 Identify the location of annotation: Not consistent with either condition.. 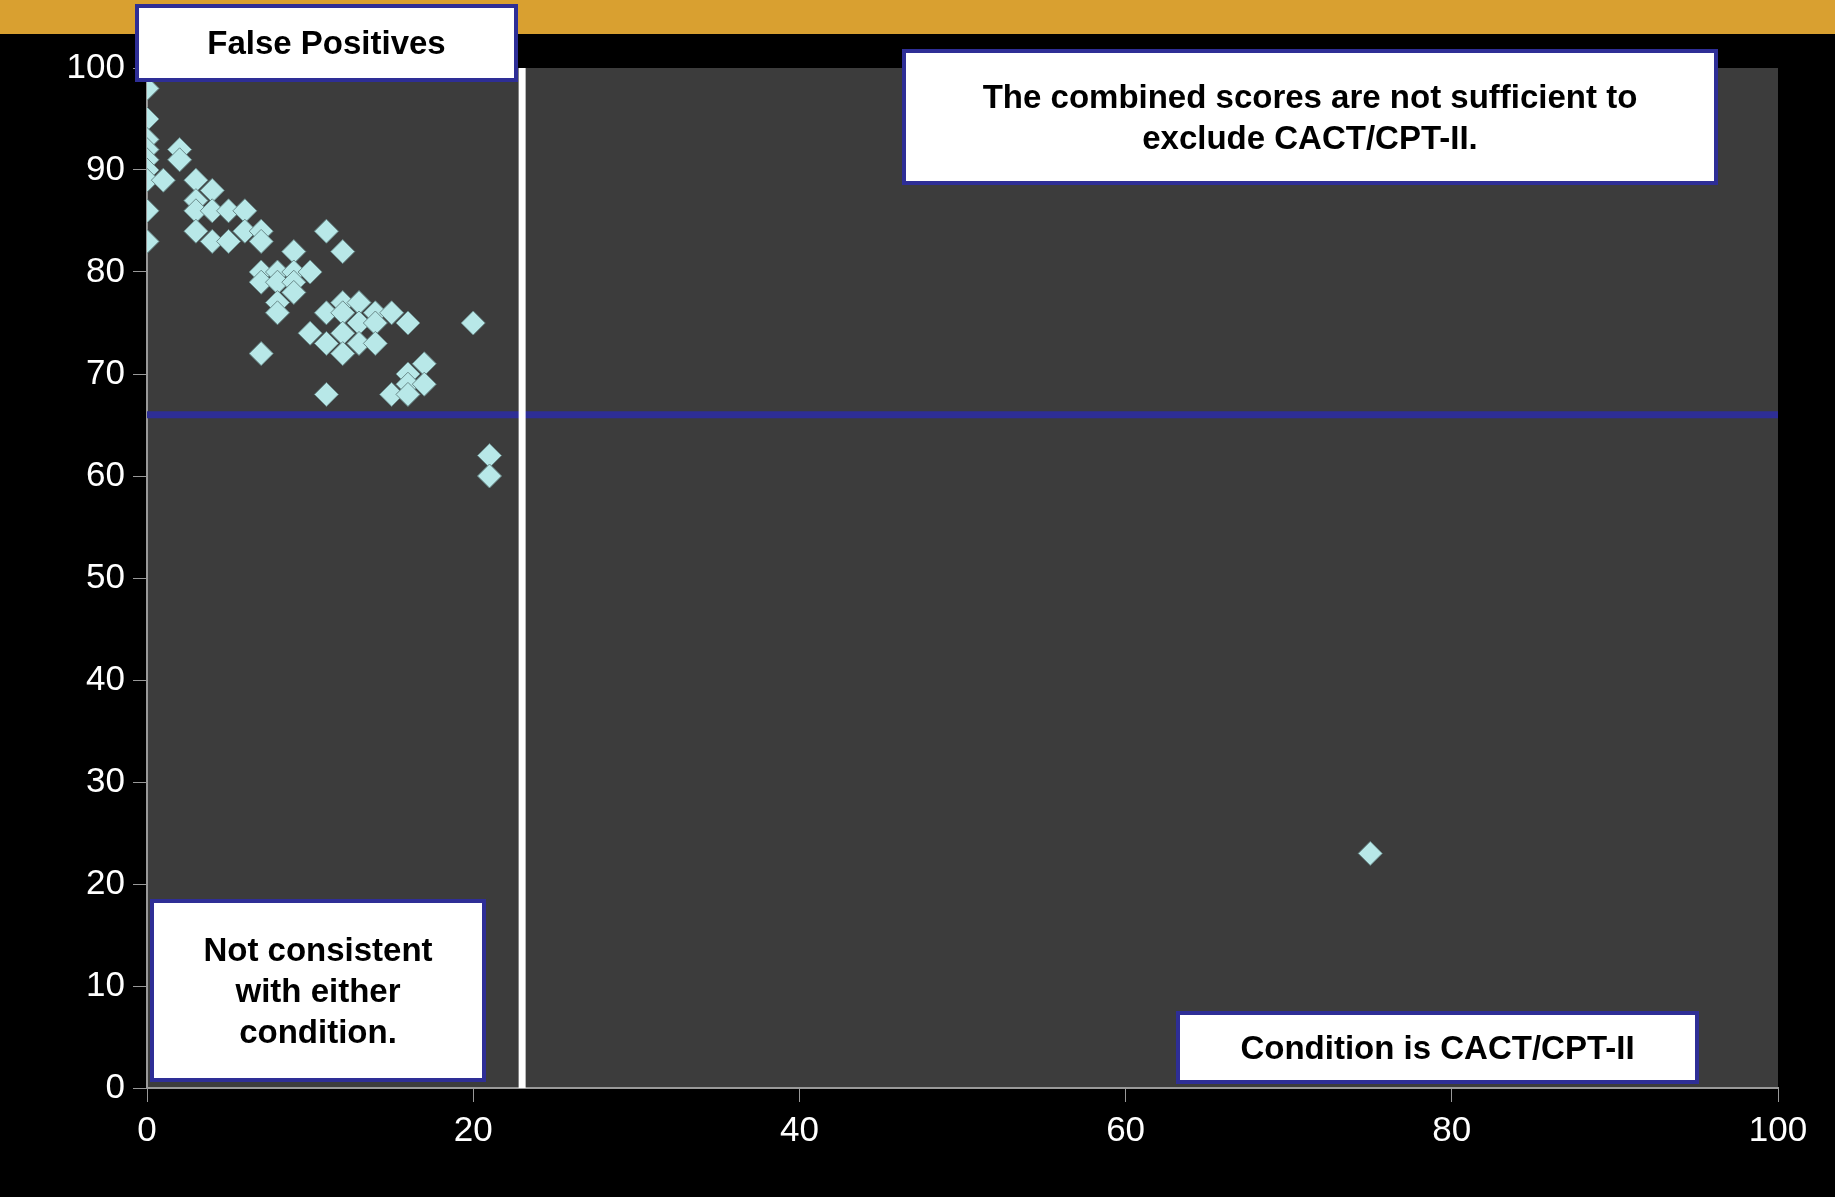
(318, 991).